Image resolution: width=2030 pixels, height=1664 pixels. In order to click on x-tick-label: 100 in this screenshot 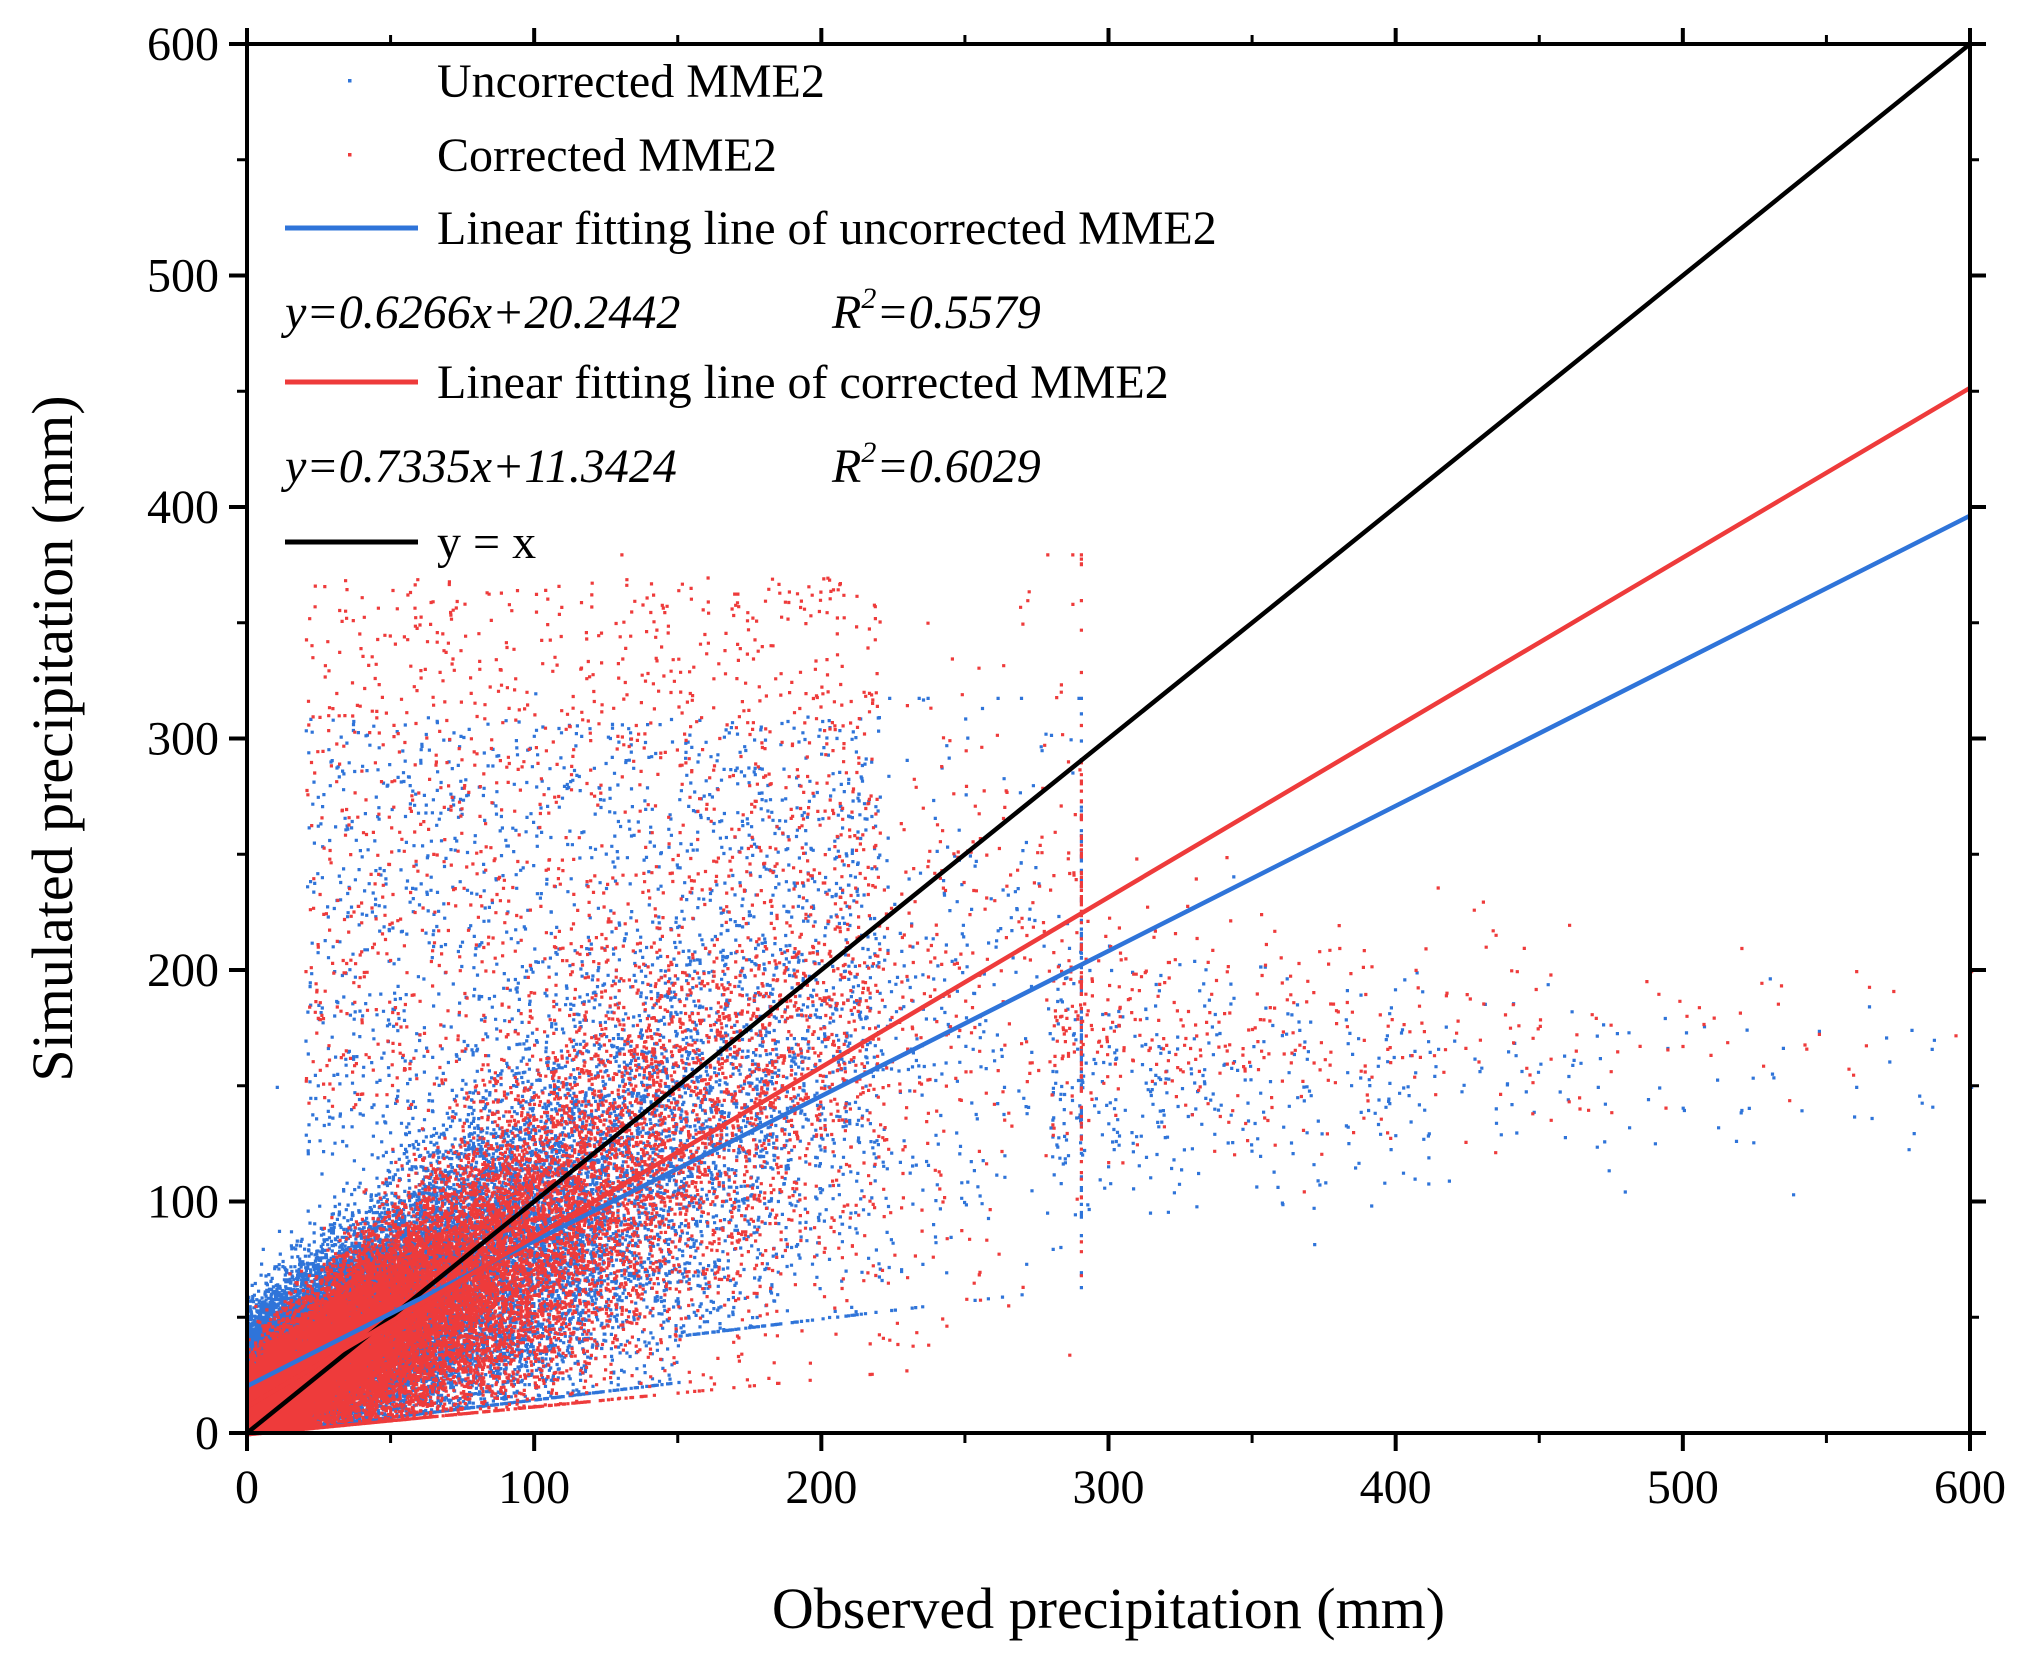, I will do `click(534, 1487)`.